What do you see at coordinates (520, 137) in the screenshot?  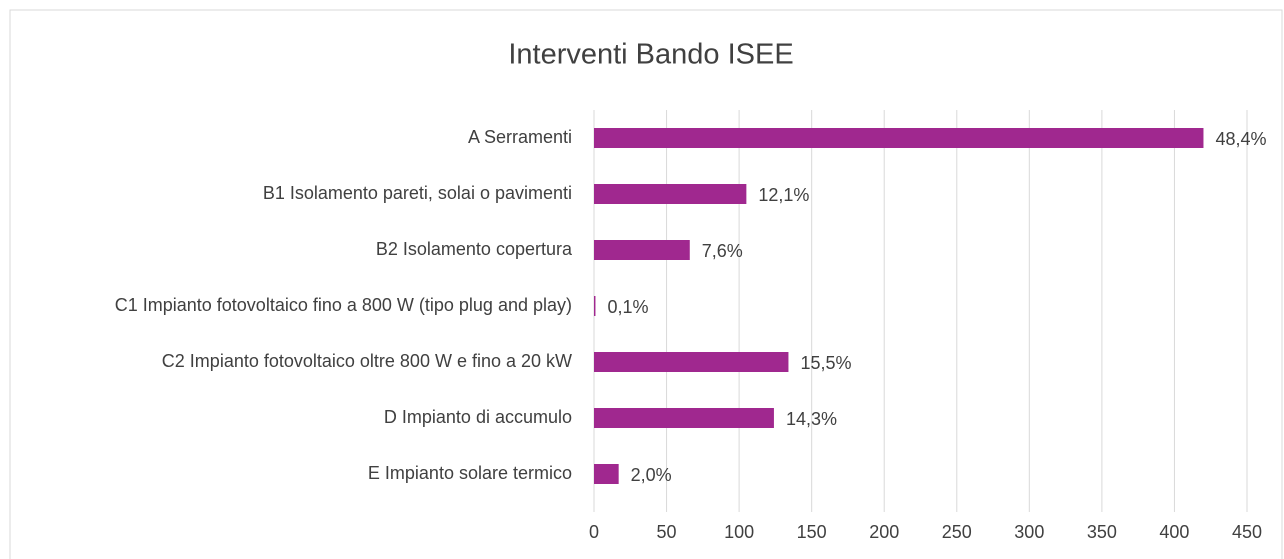 I see `y-tick-label: A Serramenti` at bounding box center [520, 137].